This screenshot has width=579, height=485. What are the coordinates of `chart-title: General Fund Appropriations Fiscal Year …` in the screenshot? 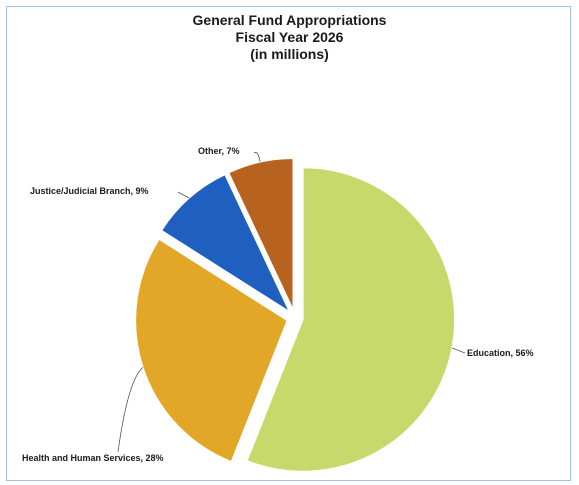 It's located at (289, 37).